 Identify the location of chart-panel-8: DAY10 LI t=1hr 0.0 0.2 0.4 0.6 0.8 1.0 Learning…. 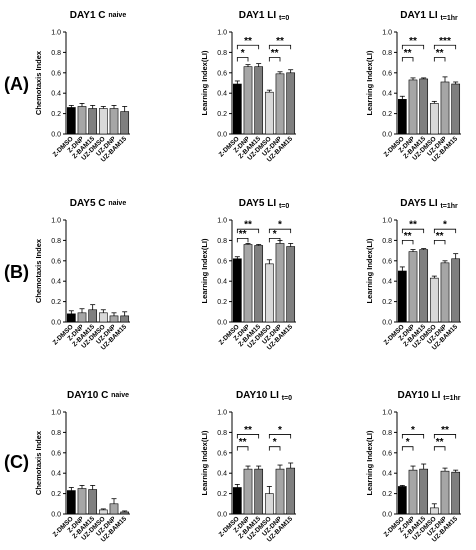
(413, 467).